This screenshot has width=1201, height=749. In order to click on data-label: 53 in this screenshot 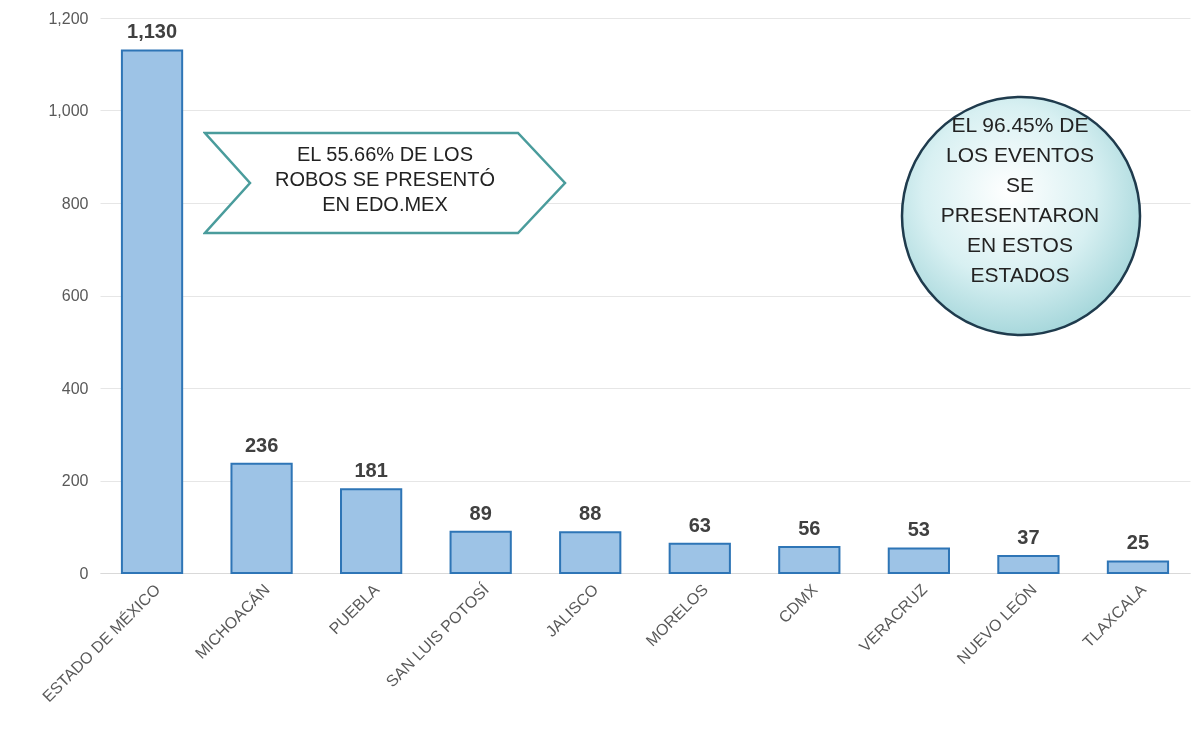, I will do `click(918, 529)`.